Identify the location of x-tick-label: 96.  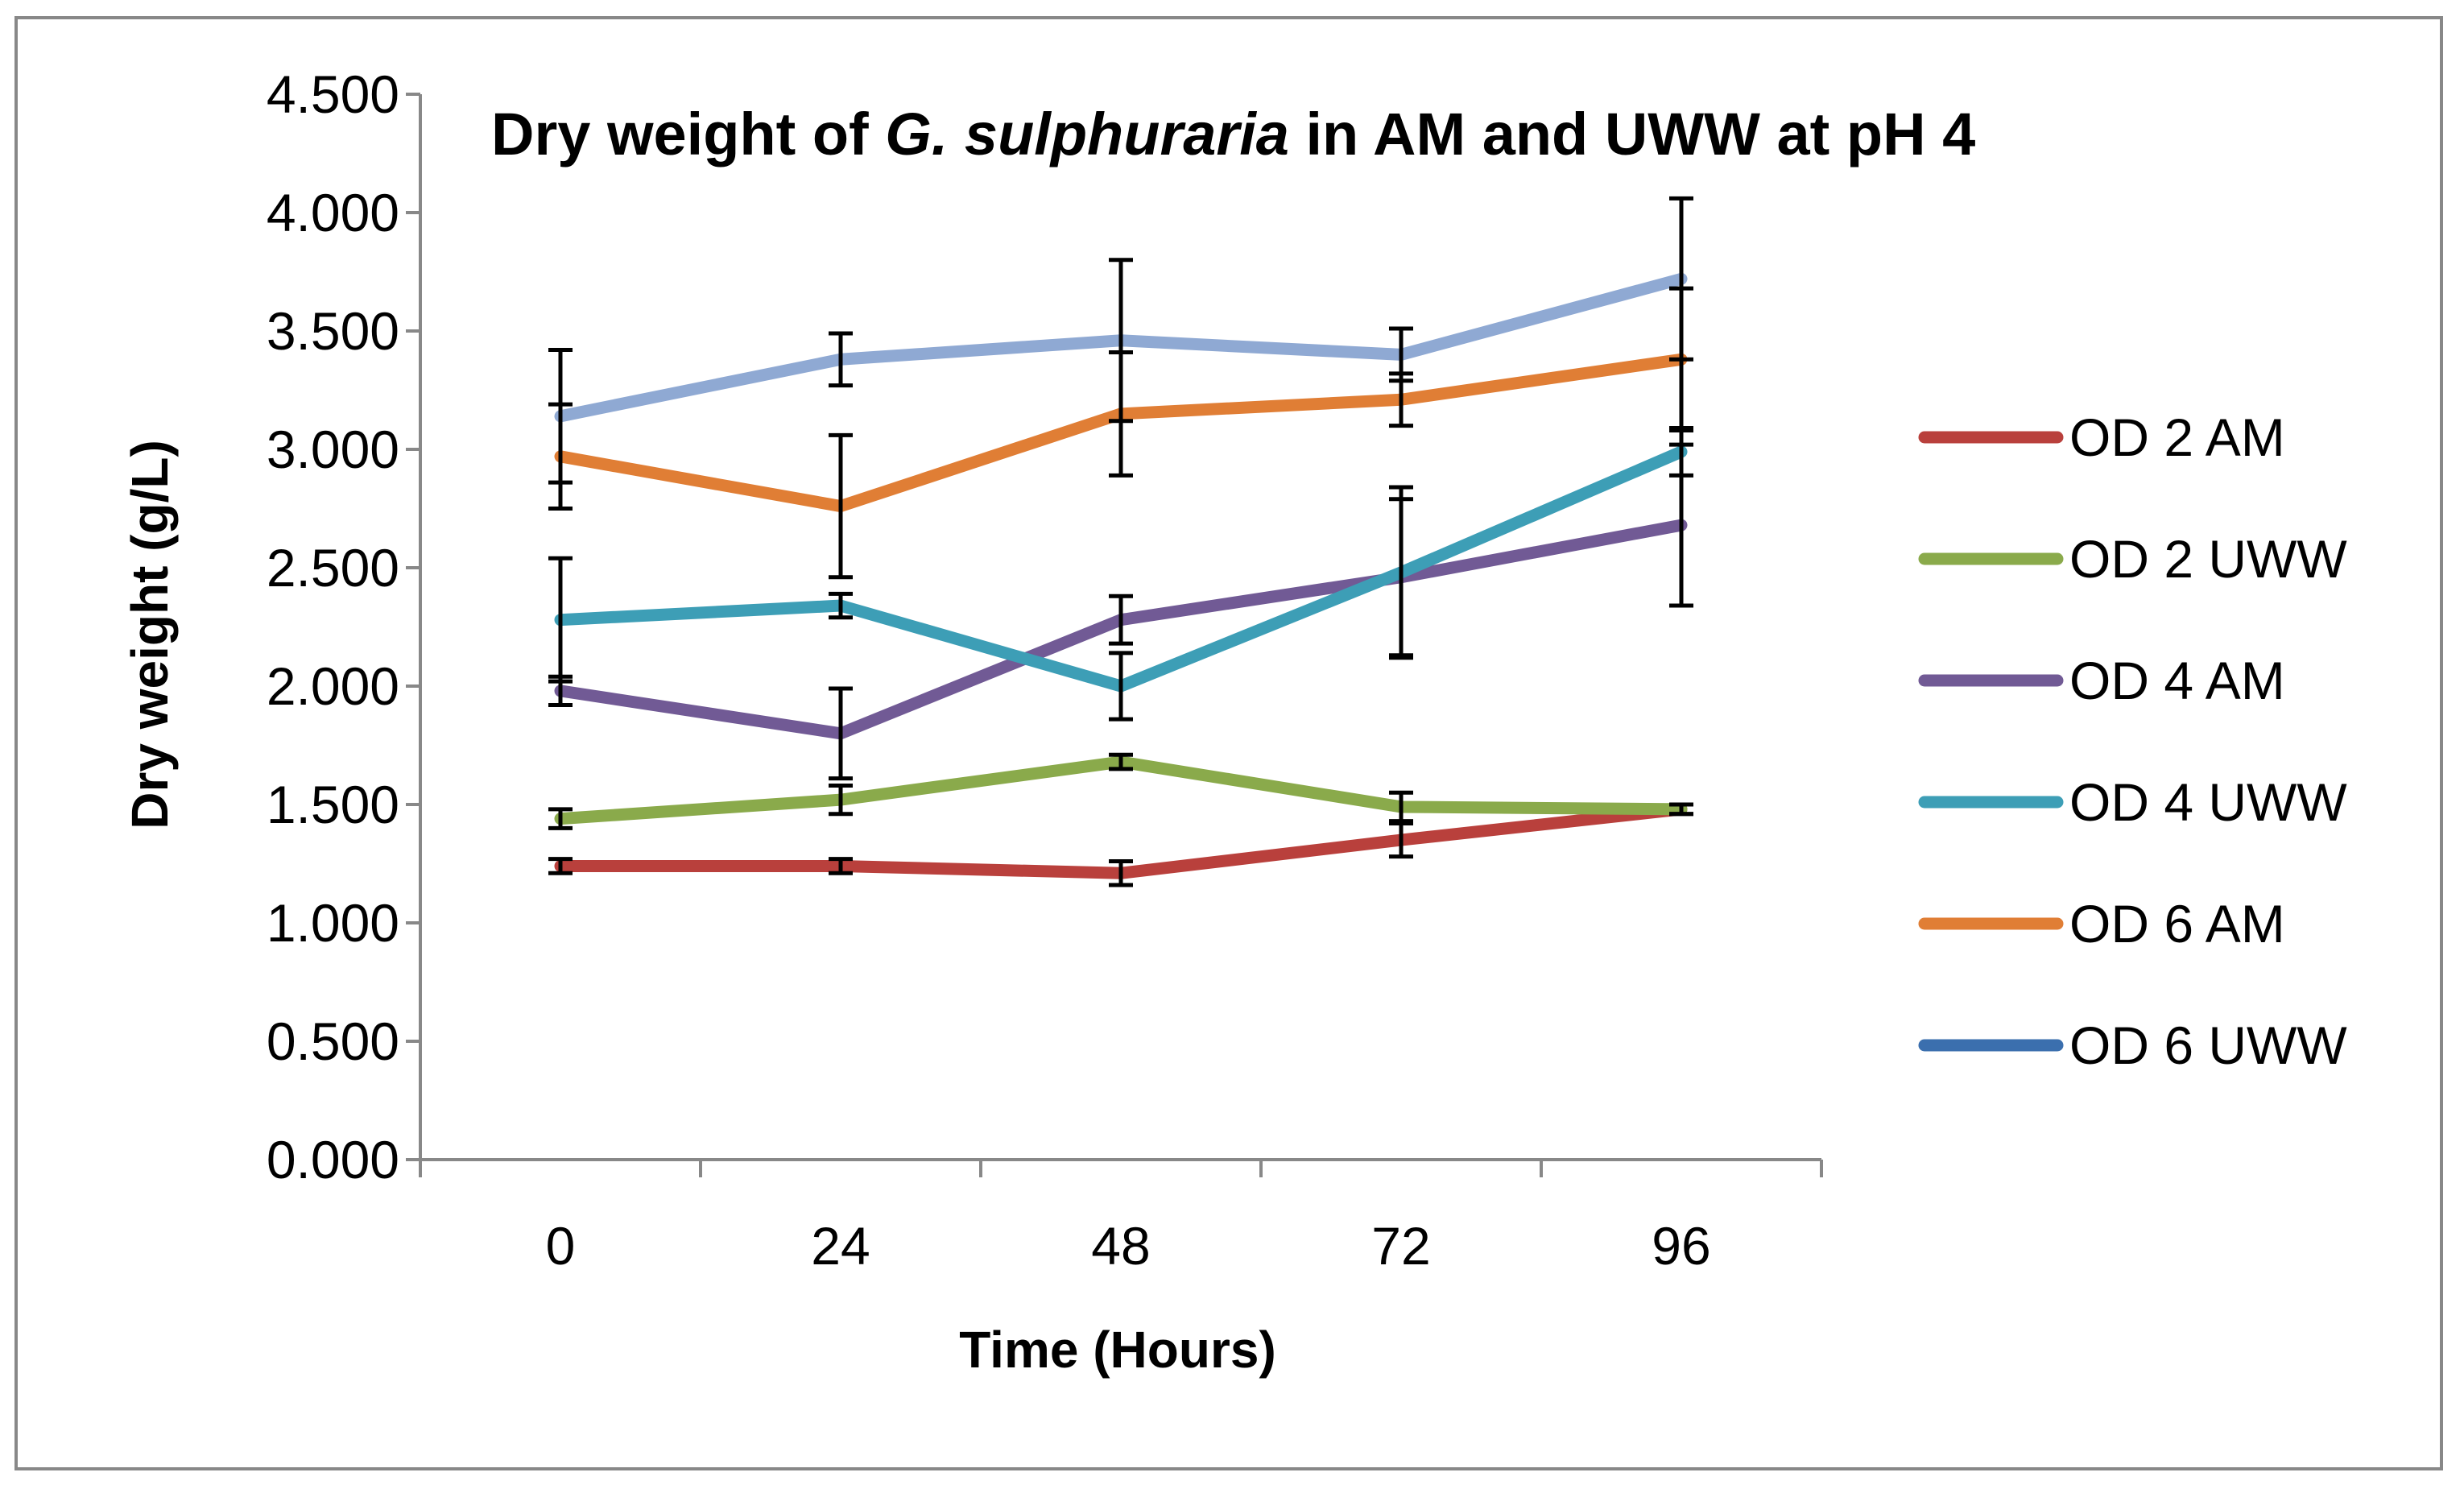
(1681, 1246).